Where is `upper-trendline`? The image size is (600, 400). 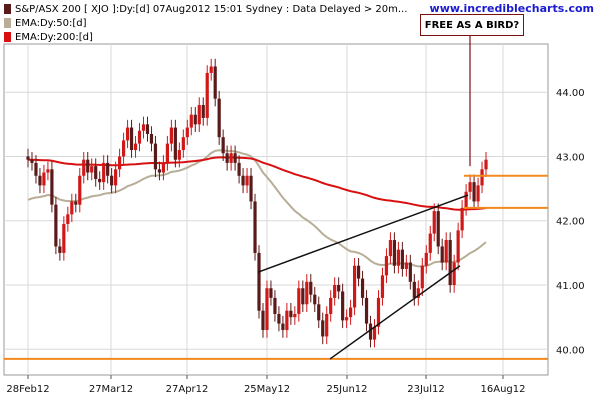
upper-trendline is located at coordinates (363, 233).